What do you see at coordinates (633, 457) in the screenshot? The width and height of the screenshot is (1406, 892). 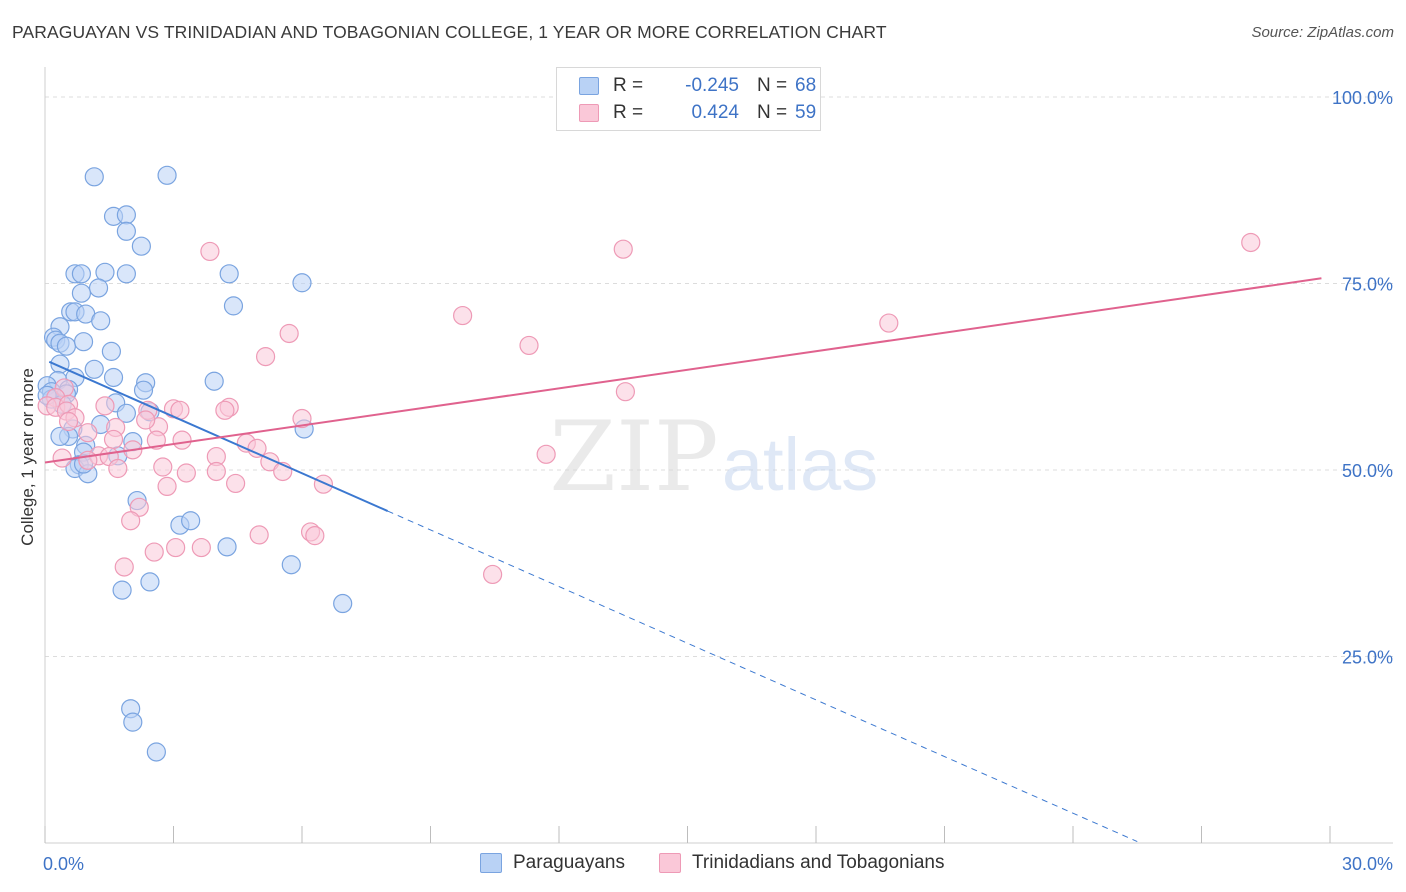 I see `watermark-zip: ZIP` at bounding box center [633, 457].